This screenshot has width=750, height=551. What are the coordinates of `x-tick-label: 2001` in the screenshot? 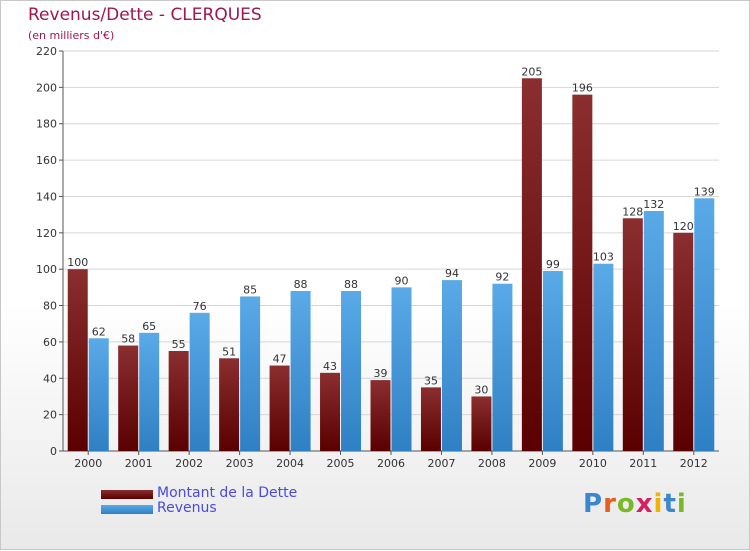 It's located at (139, 463).